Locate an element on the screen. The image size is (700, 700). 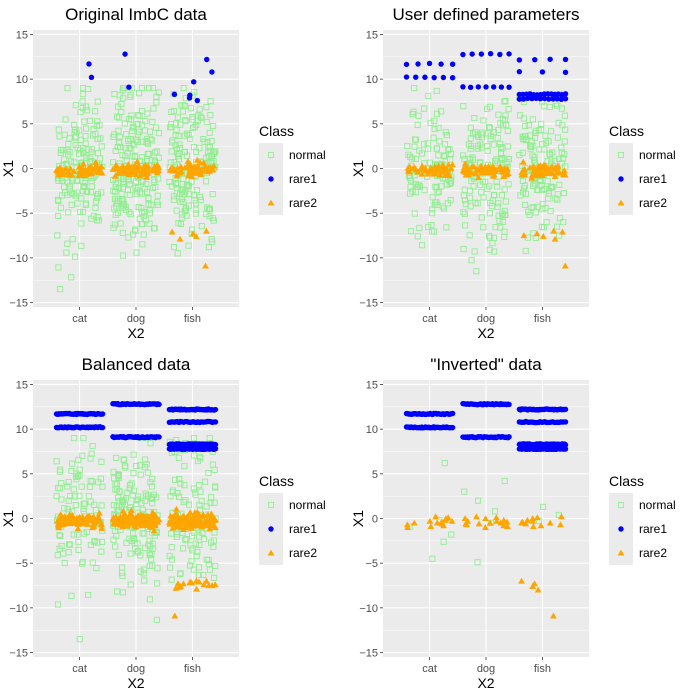
y-tick-label: 0 is located at coordinates (375, 170).